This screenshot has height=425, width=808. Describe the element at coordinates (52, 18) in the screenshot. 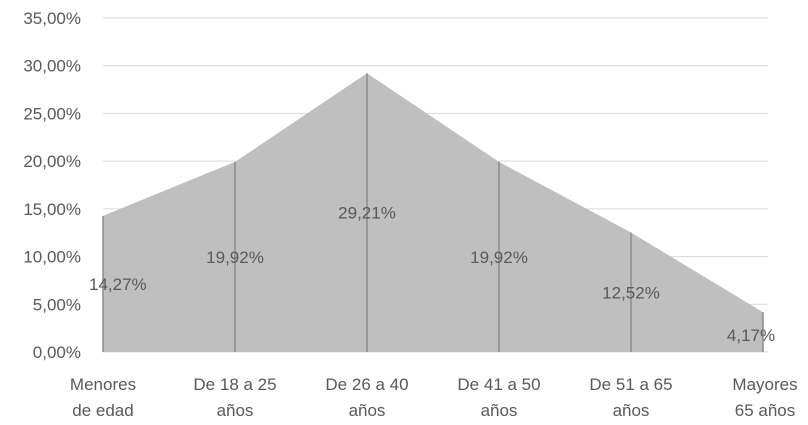

I see `y-tick-label: 35,00%` at that location.